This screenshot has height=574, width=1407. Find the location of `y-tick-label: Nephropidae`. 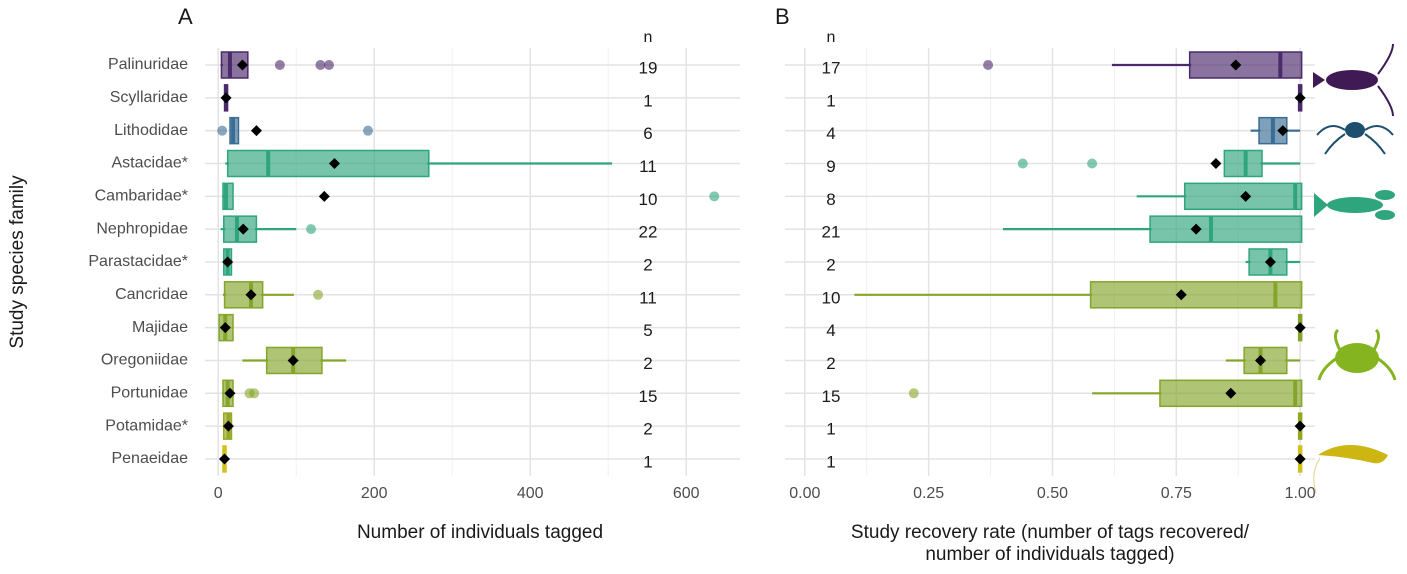

y-tick-label: Nephropidae is located at coordinates (142, 228).